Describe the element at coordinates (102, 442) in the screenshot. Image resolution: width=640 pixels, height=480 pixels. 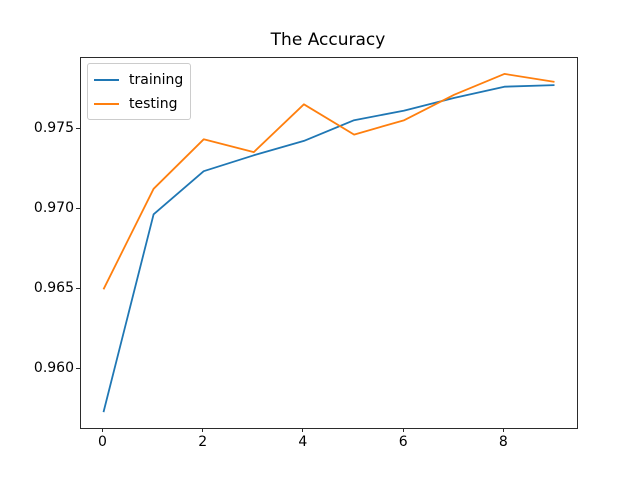
I see `x-tick-label: 0` at that location.